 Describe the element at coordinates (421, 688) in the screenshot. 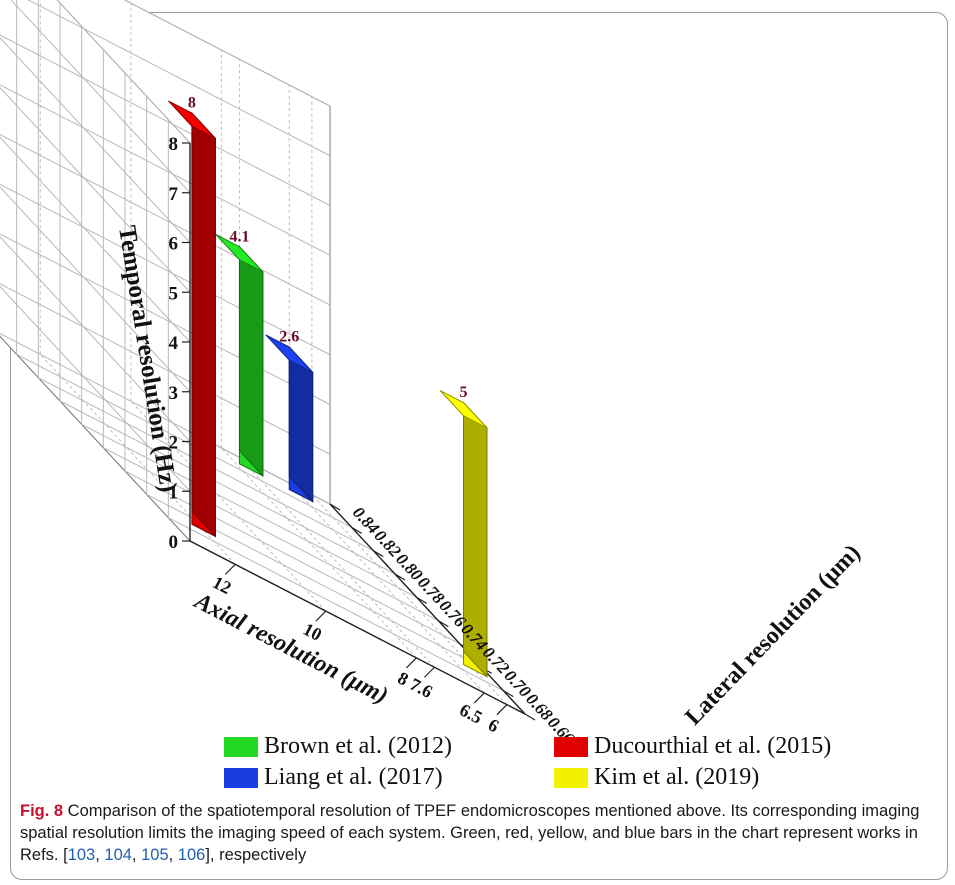

I see `axial-tick-label: 7.6` at that location.